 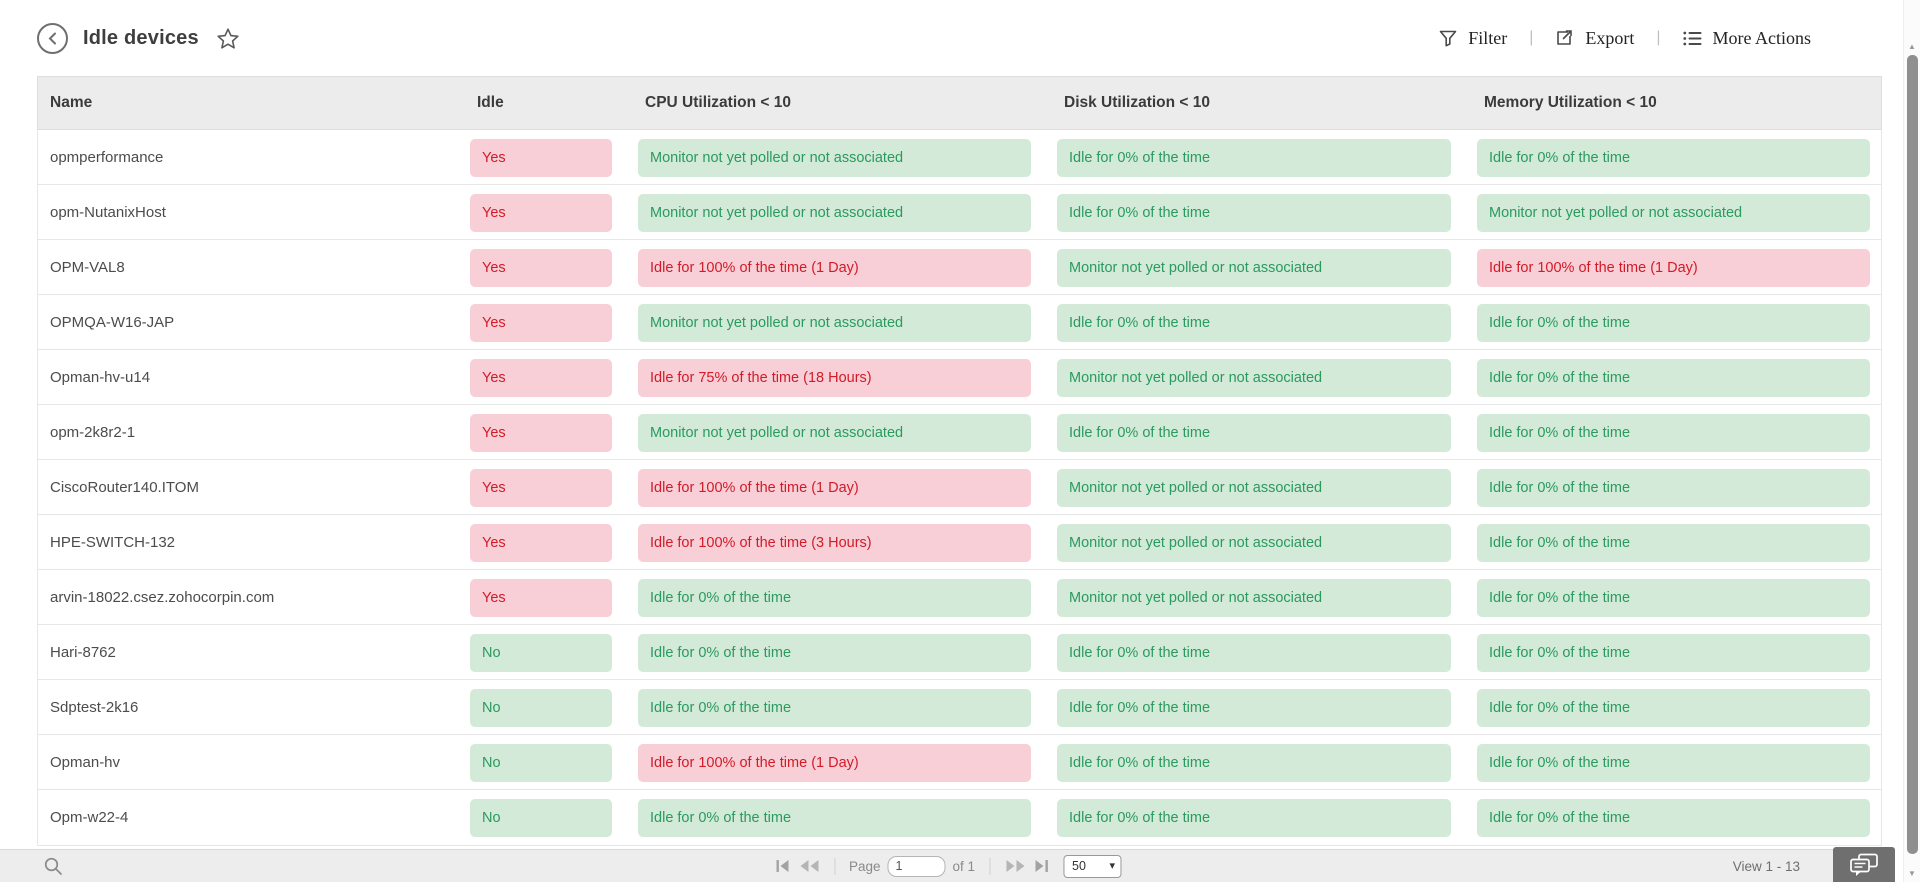 What do you see at coordinates (162, 597) in the screenshot?
I see `device-name: arvin-18022.csez.zohocorpin.com` at bounding box center [162, 597].